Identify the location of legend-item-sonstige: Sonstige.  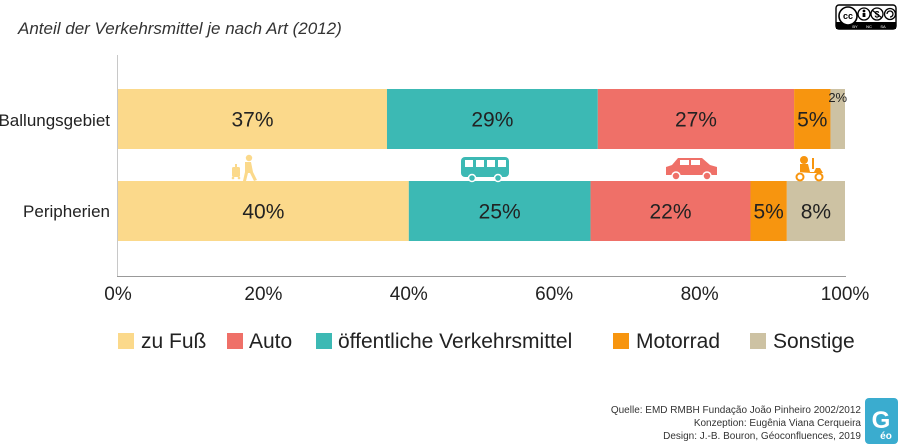
(802, 341).